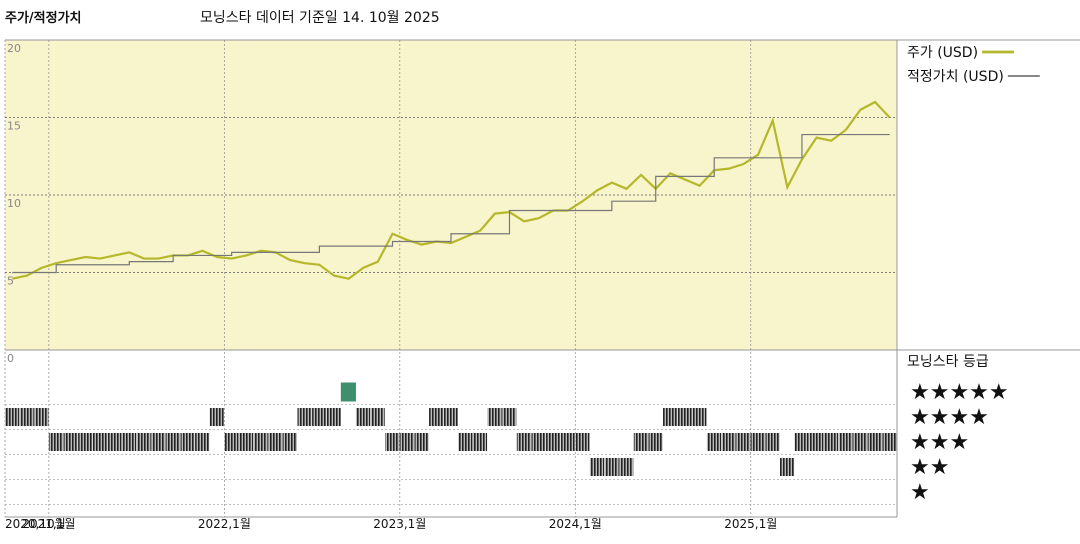 This screenshot has width=1080, height=544. I want to click on rating-title: 모닝스타 등급, so click(948, 362).